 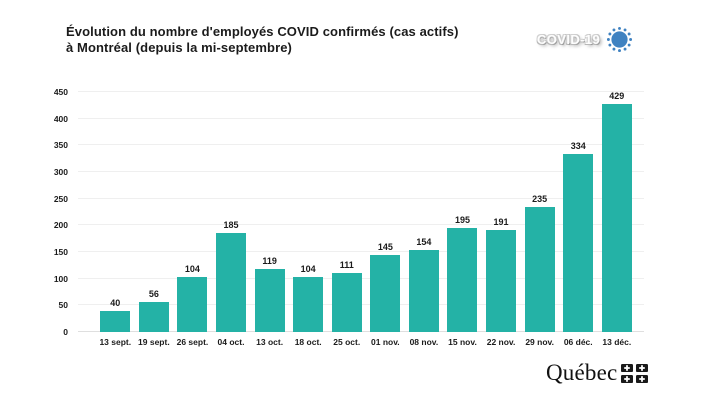 I want to click on x-tick-label: 19 sept., so click(x=154, y=342).